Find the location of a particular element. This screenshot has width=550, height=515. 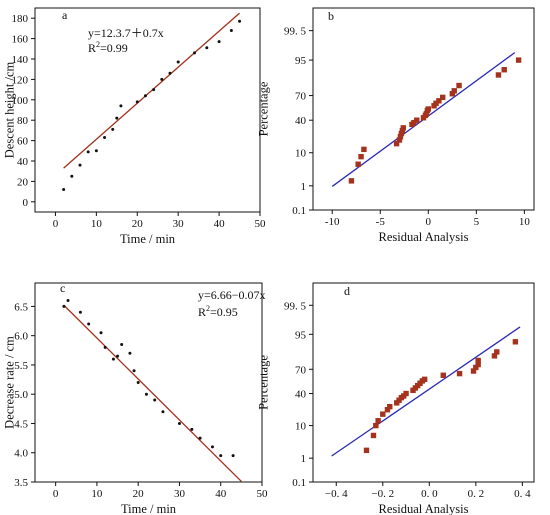

equation-label: y=6.66−0.07x is located at coordinates (232, 295).